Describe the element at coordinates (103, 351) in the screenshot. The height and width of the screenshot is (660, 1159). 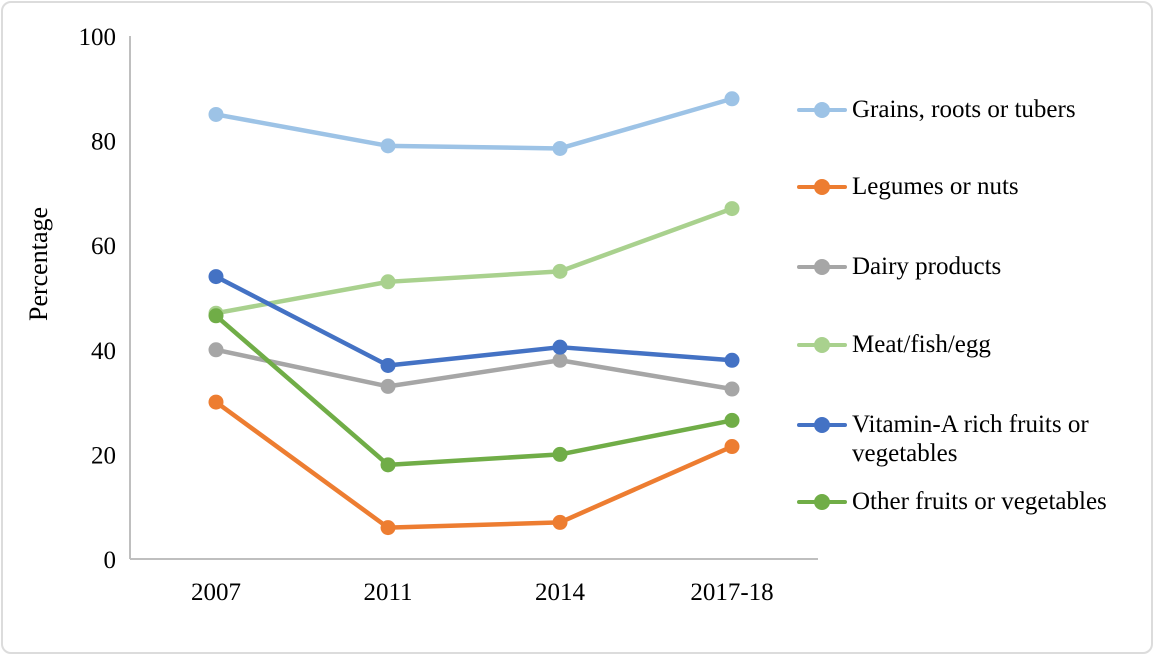
I see `svg-text: 40` at that location.